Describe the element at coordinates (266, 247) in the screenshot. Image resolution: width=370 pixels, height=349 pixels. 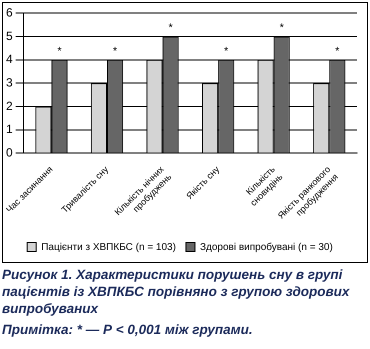
I see `legend-label: Здорові випробувані (n = 30)` at that location.